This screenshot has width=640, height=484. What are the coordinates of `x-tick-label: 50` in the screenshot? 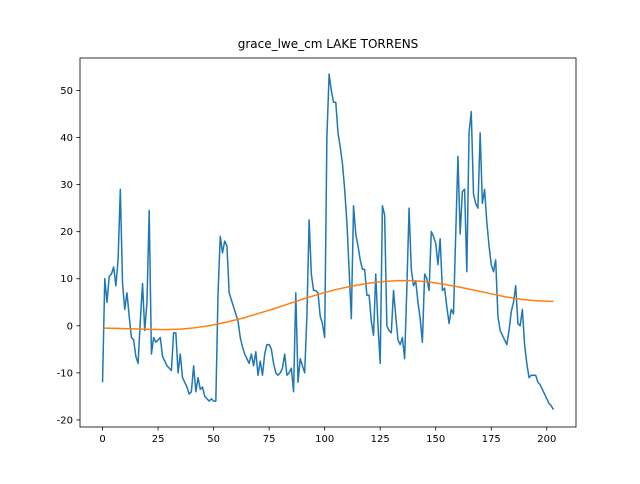 It's located at (213, 439).